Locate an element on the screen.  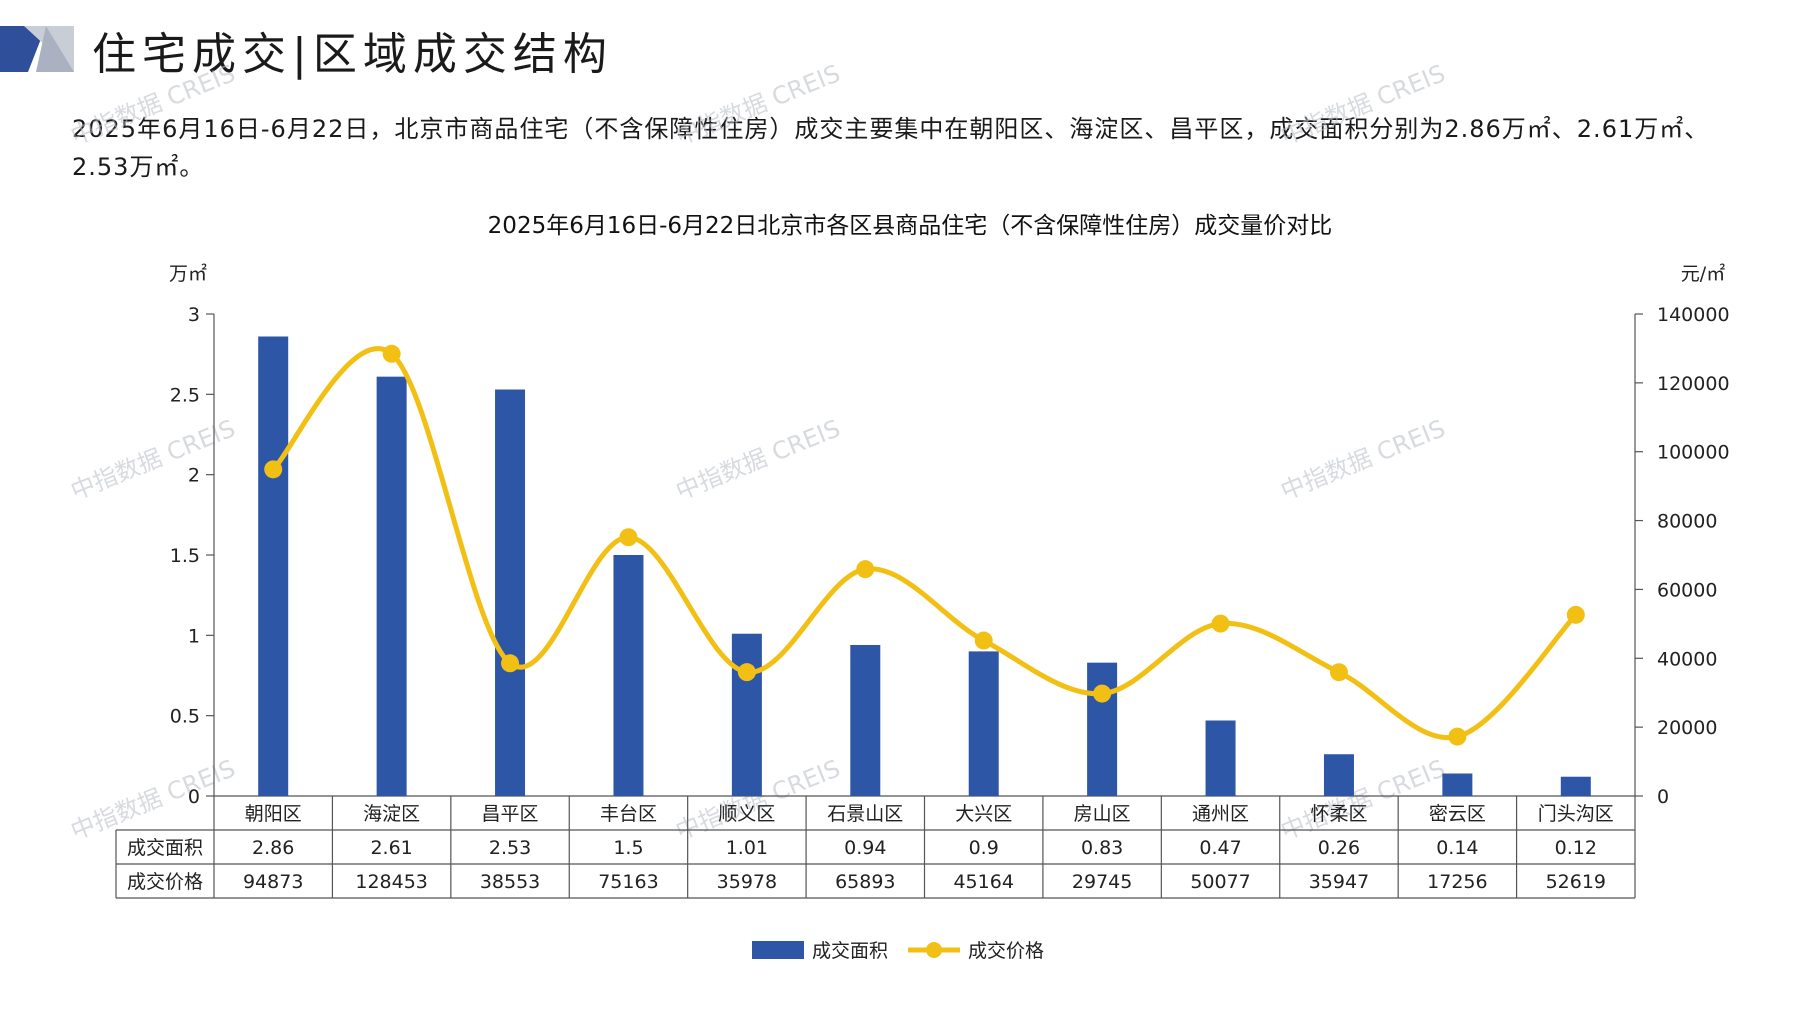
right-axis-unit: 元/㎡ is located at coordinates (1703, 273).